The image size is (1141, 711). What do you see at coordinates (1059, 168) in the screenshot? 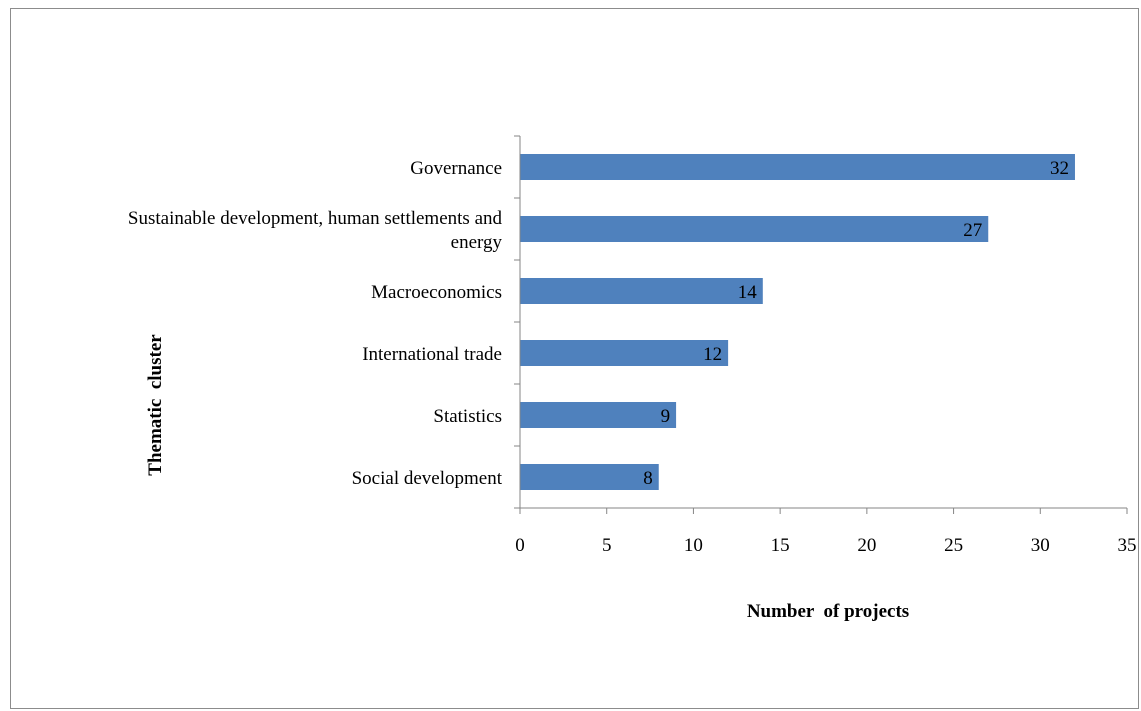
I see `data-label: 32` at bounding box center [1059, 168].